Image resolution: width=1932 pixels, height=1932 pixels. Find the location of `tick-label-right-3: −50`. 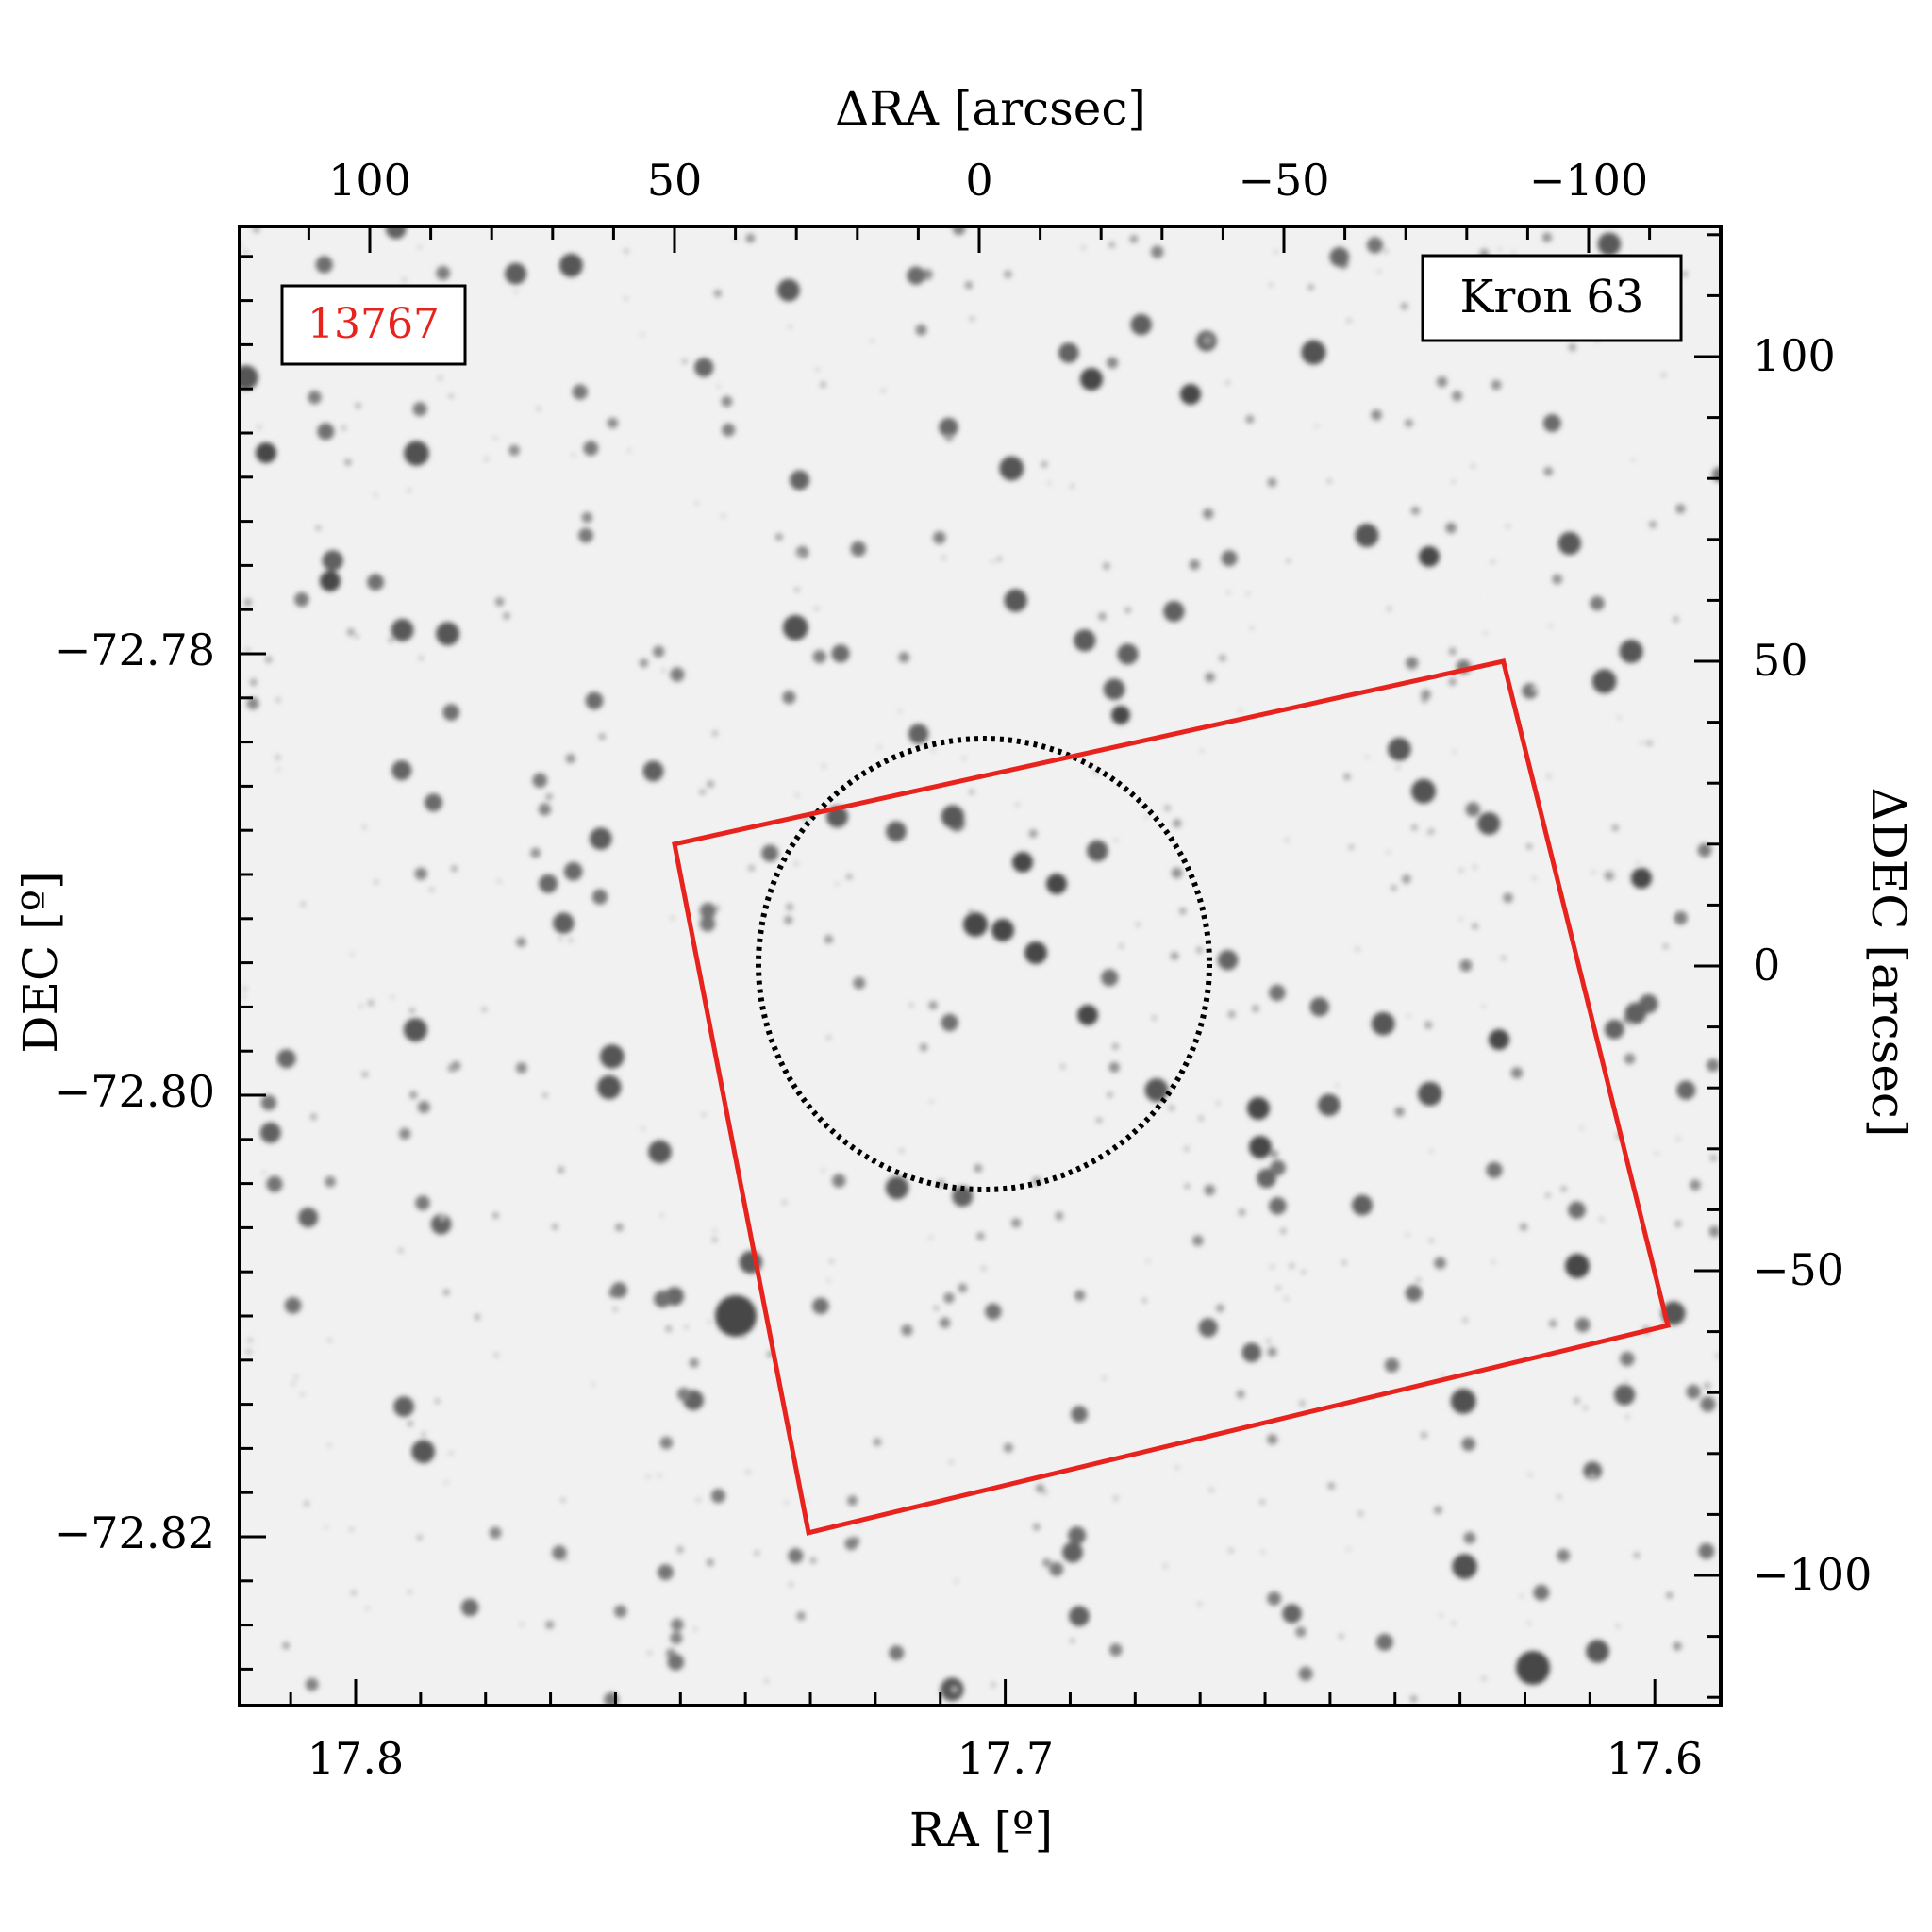

tick-label-right-3: −50 is located at coordinates (1799, 1270).